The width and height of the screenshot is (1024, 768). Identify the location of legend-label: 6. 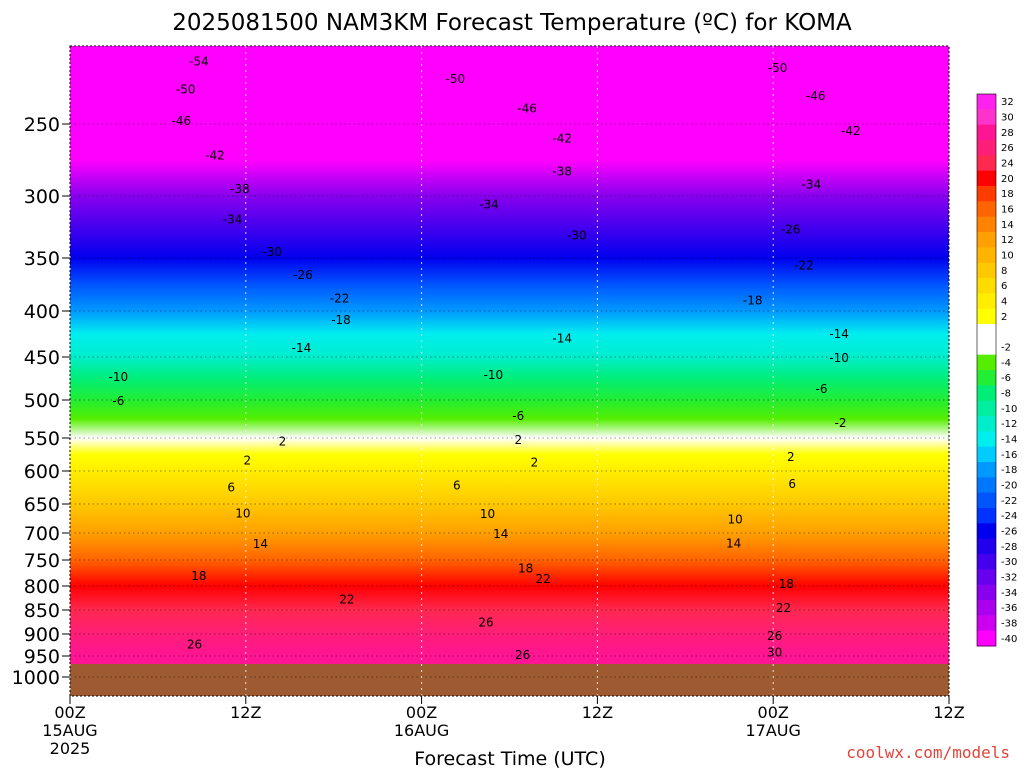
(1004, 286).